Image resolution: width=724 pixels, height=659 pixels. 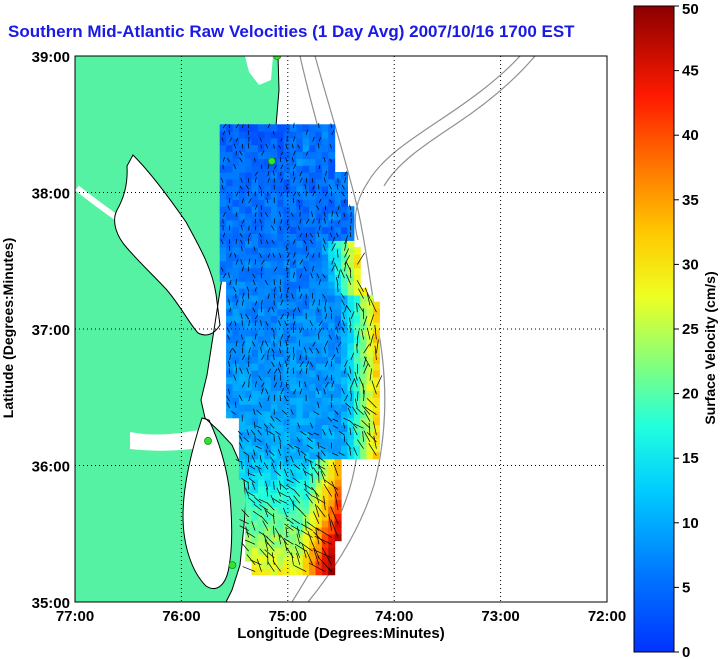 I want to click on y-tick-label: 36:00, so click(x=51, y=467).